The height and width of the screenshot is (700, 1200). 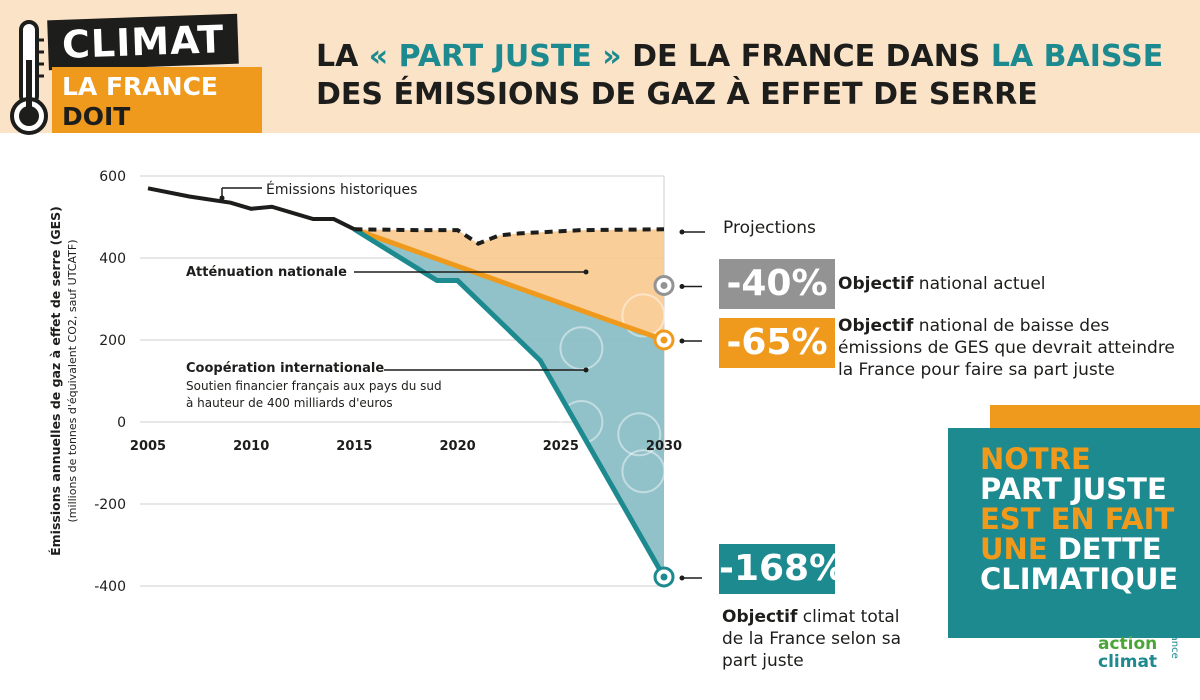 I want to click on callout-line3: EST EN FAIT, so click(x=1077, y=519).